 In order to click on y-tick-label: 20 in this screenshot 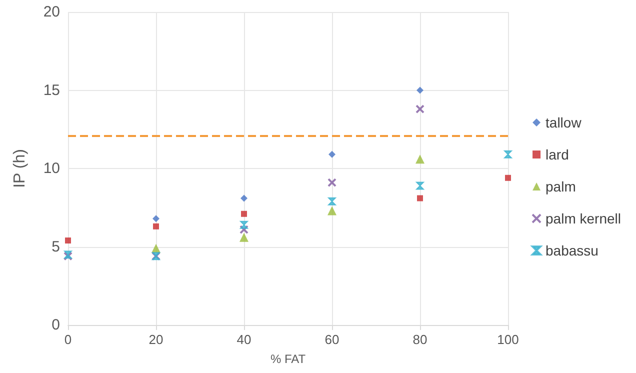, I will do `click(51, 12)`.